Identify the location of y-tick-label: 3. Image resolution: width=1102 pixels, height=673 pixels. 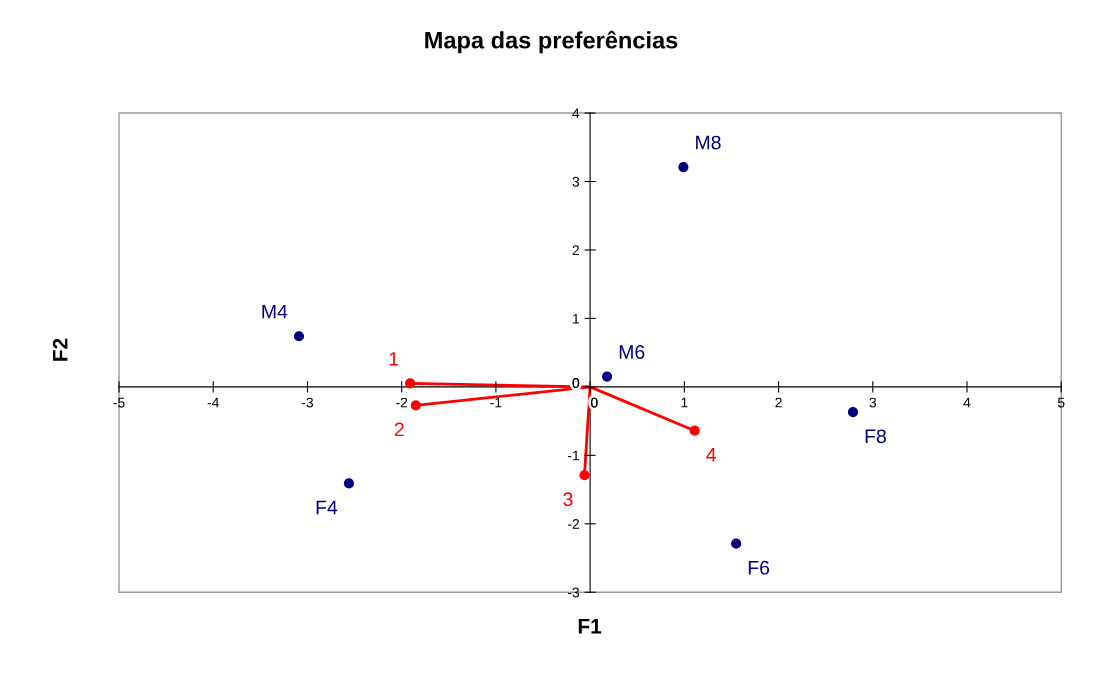
(576, 181).